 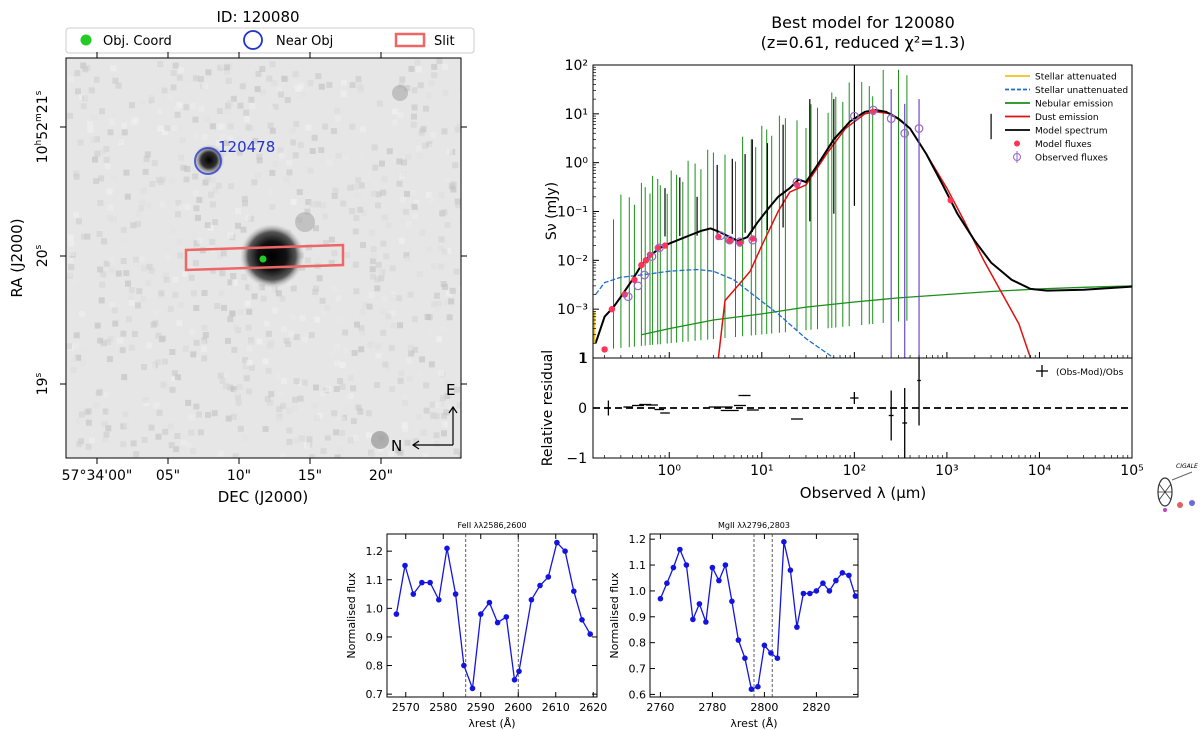 What do you see at coordinates (1063, 145) in the screenshot?
I see `sed-legend-label: Model fluxes` at bounding box center [1063, 145].